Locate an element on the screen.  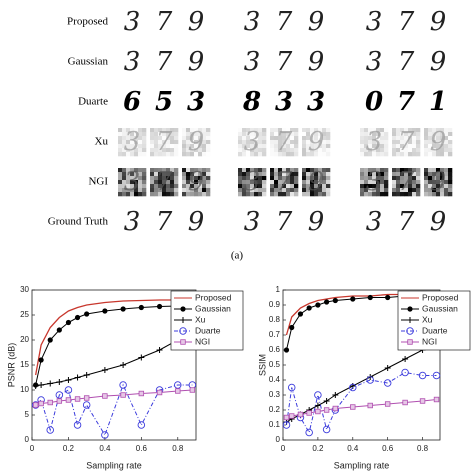
digit: 0 is located at coordinates (374, 102).